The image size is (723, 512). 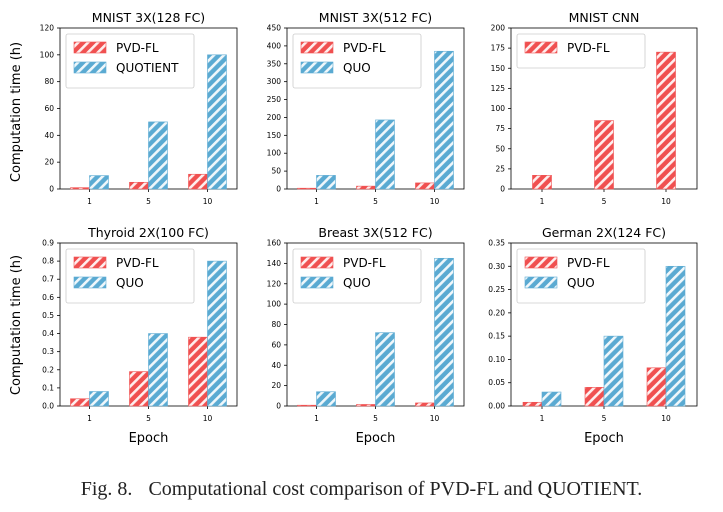 I want to click on y-tick-label: 0.4, so click(x=48, y=333).